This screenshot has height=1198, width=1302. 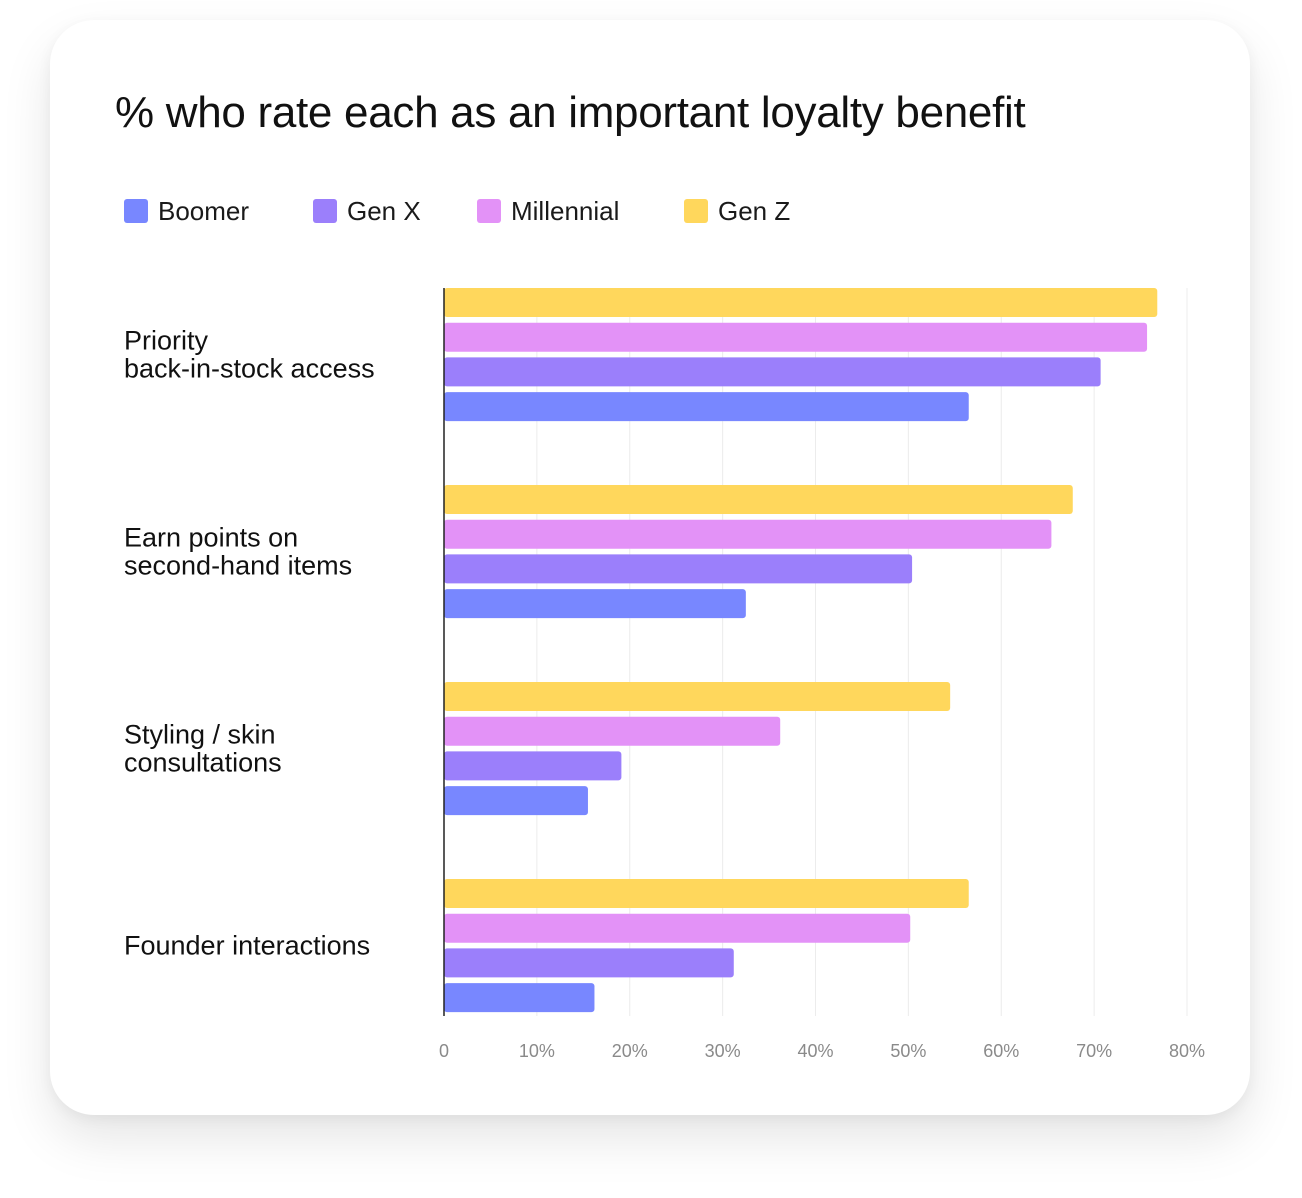 I want to click on category-label: Styling / skin consultations, so click(x=203, y=749).